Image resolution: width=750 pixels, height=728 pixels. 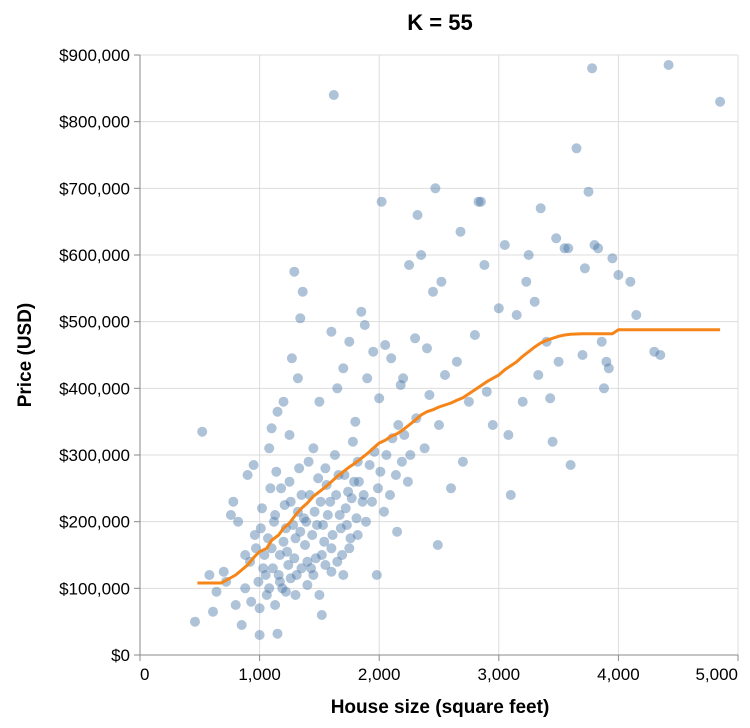 What do you see at coordinates (120, 655) in the screenshot?
I see `y-tick-label: $0` at bounding box center [120, 655].